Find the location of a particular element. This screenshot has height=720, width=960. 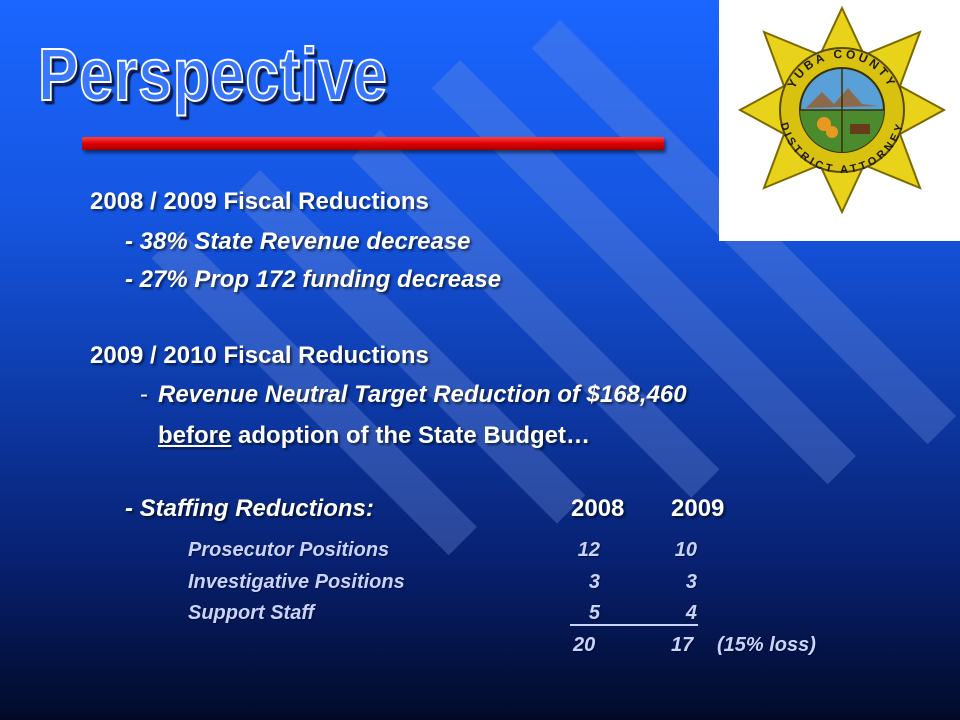

total-2008: 20 is located at coordinates (584, 645).